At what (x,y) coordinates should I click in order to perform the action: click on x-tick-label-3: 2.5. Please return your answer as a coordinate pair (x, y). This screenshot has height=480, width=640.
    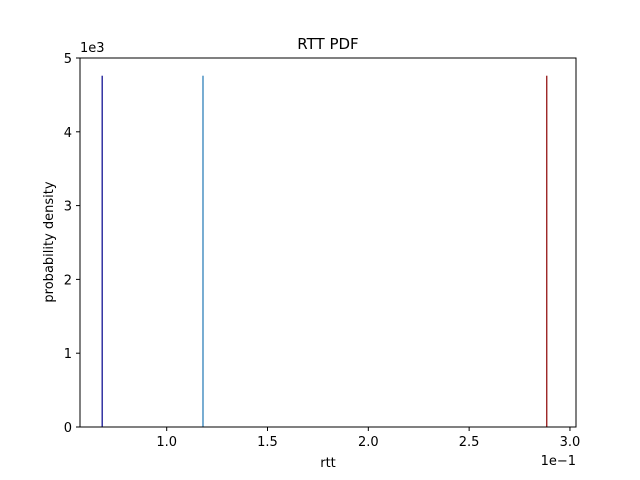
    Looking at the image, I should click on (469, 442).